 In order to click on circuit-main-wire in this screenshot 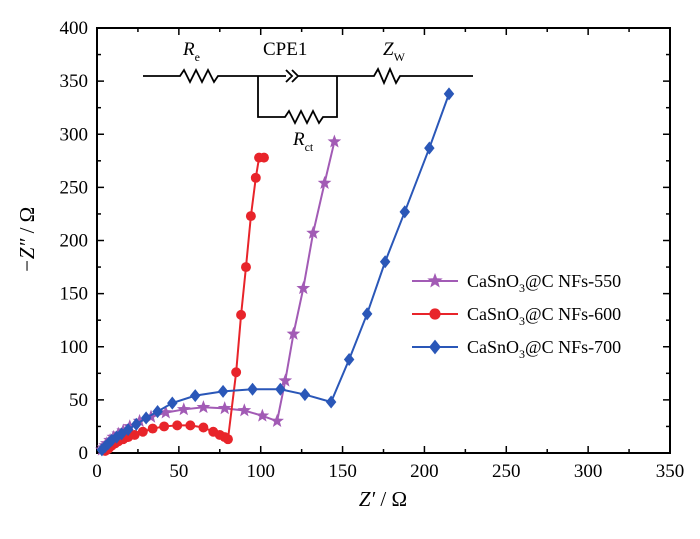, I will do `click(308, 76)`.